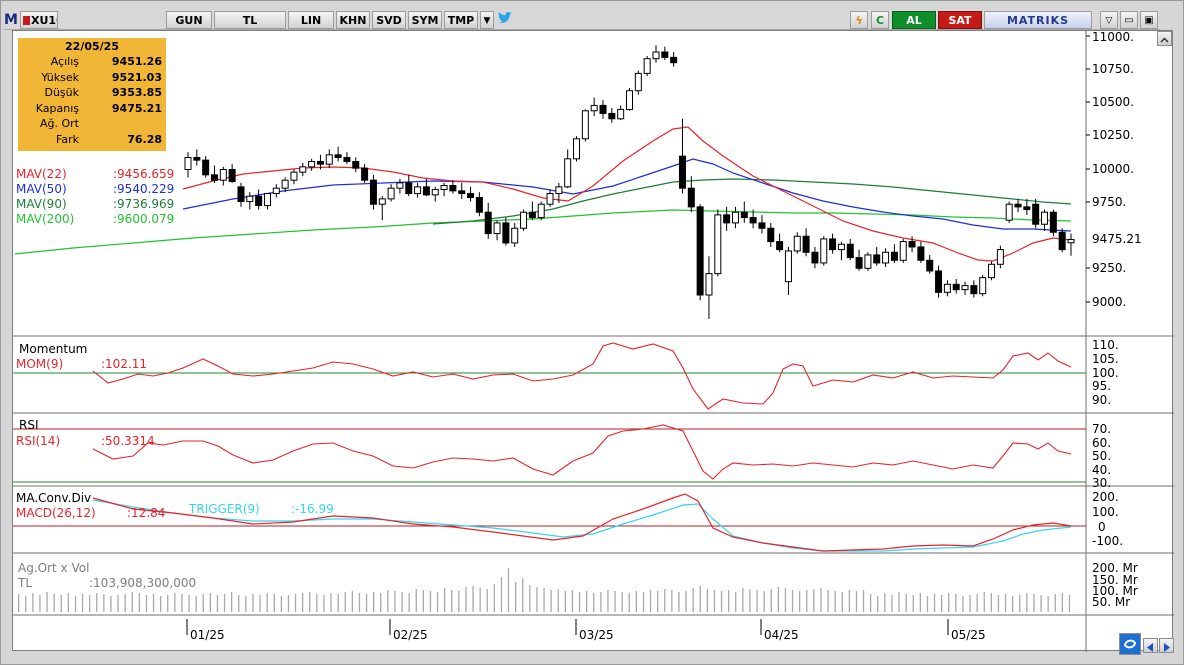 The width and height of the screenshot is (1184, 665). What do you see at coordinates (1166, 645) in the screenshot?
I see `scroll-right-button` at bounding box center [1166, 645].